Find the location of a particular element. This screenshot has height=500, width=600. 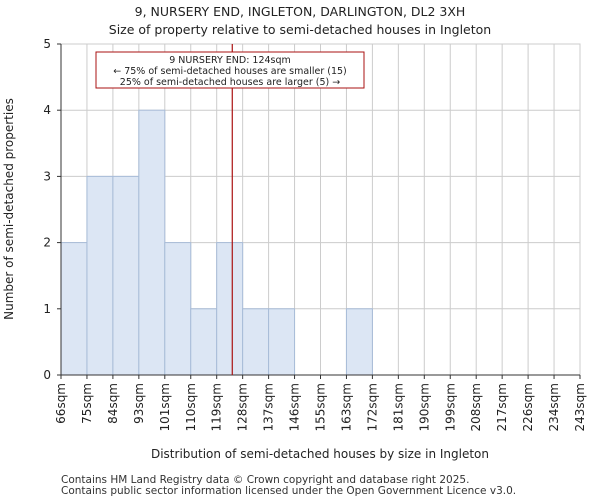

x-tick-label: 110sqm is located at coordinates (191, 407).